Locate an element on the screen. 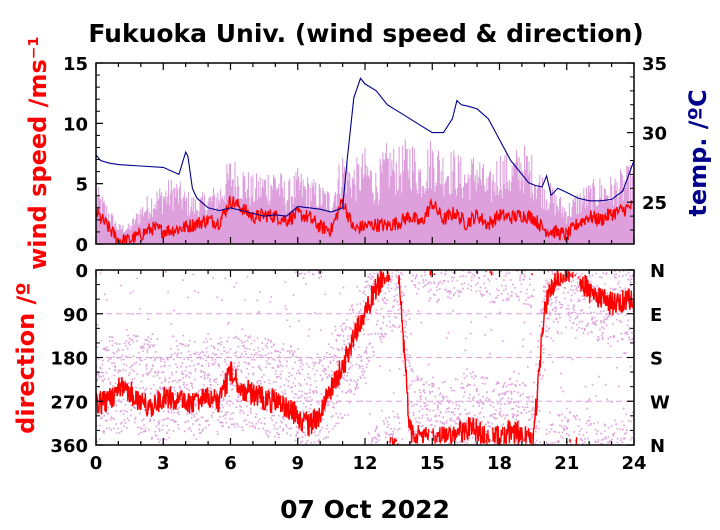  compass-label: W is located at coordinates (660, 402).